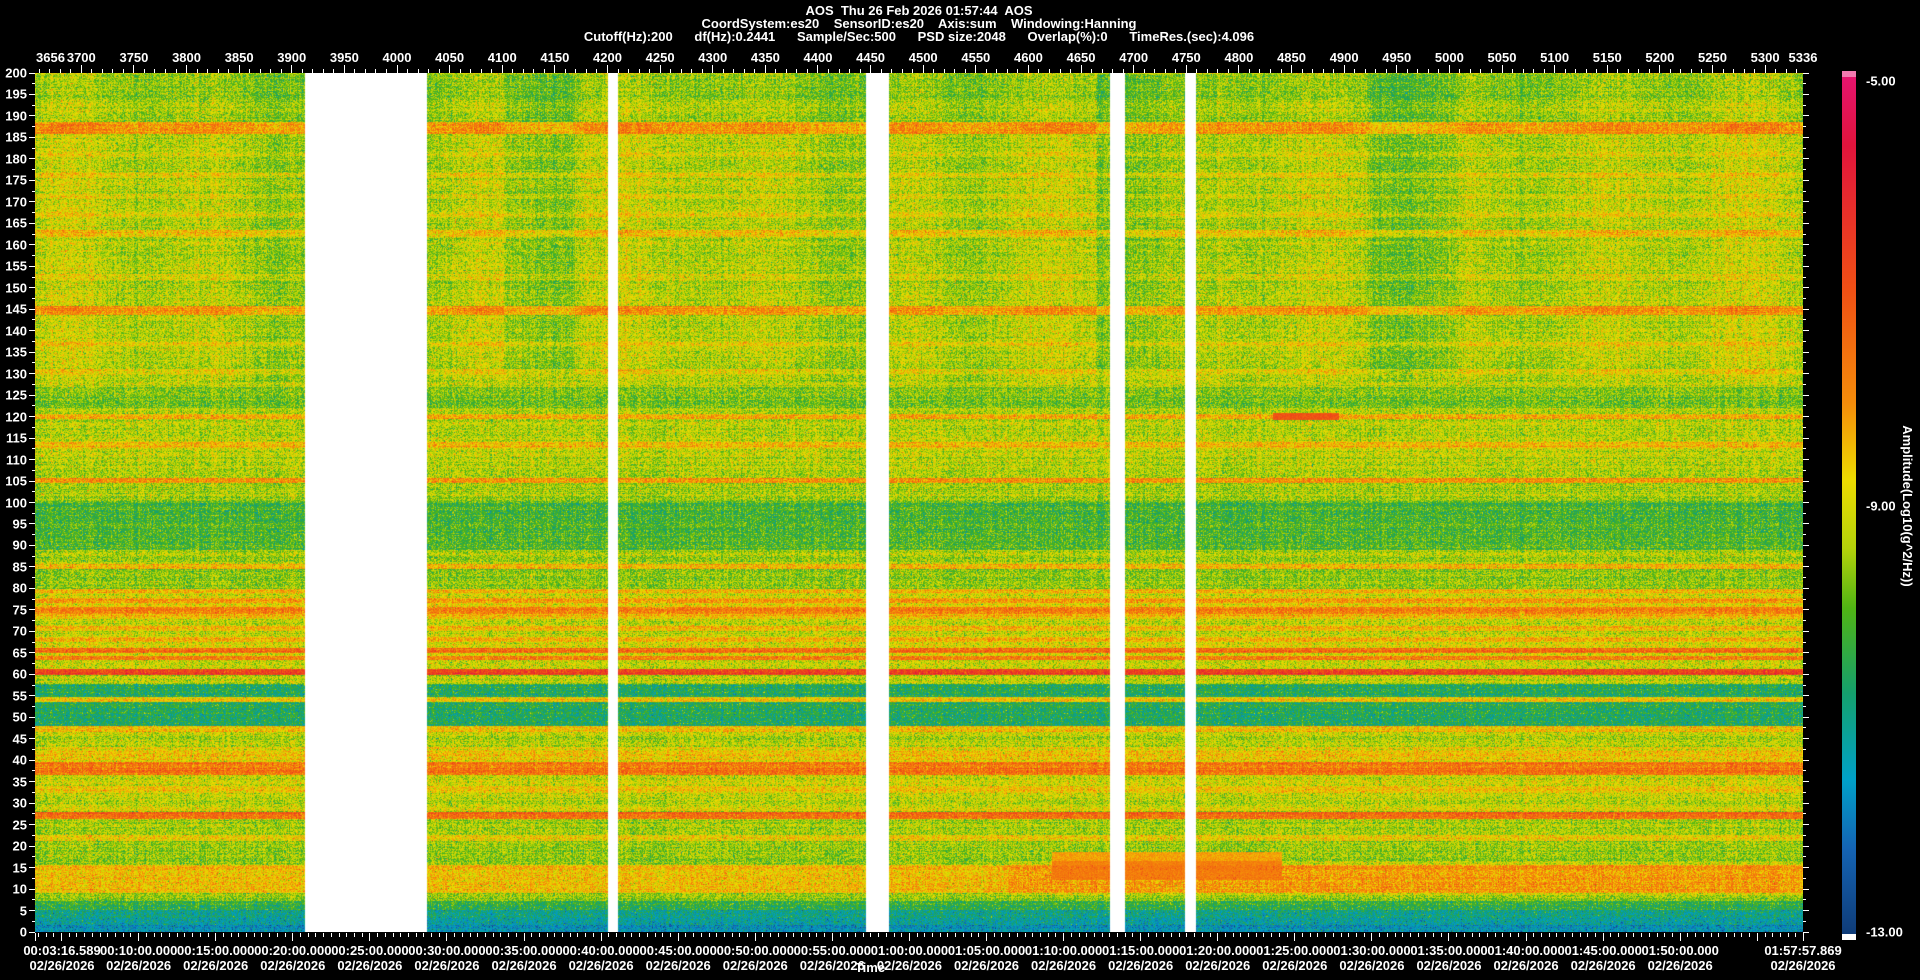 The width and height of the screenshot is (1920, 980). I want to click on colorbar-over-range-cap, so click(1849, 74).